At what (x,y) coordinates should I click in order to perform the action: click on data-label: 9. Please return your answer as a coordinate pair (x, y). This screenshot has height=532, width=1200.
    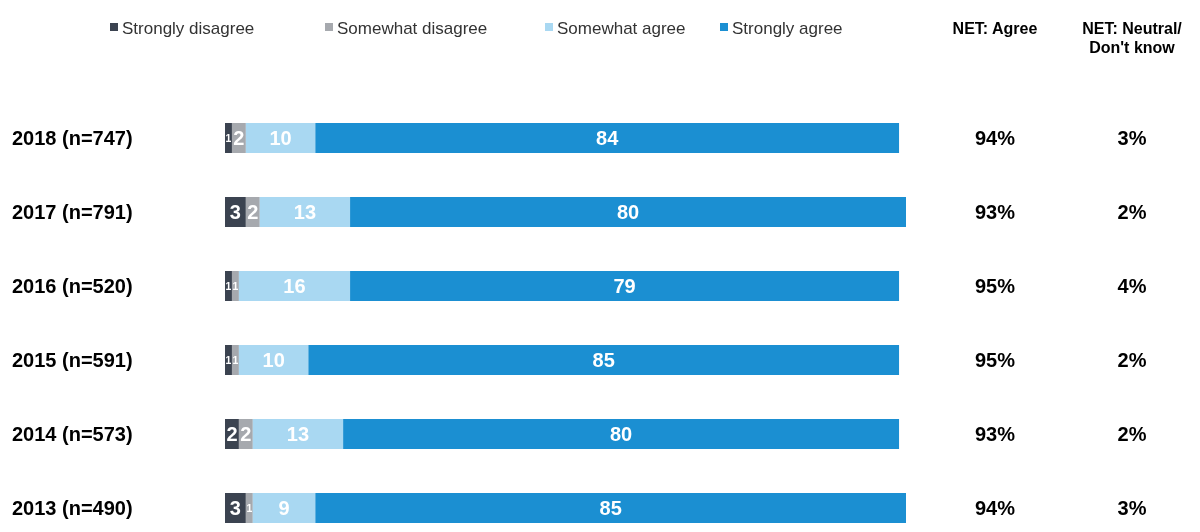
    Looking at the image, I should click on (284, 508).